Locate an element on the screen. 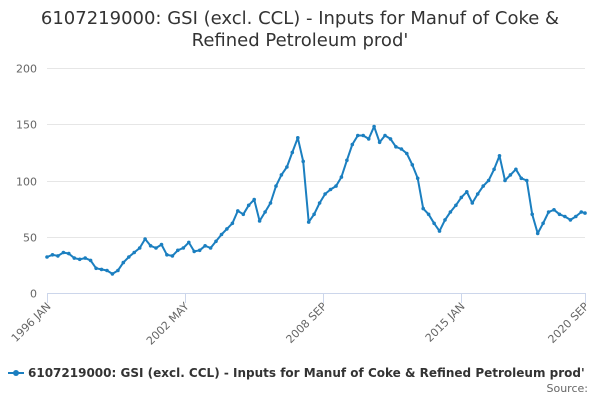 Image resolution: width=600 pixels, height=400 pixels. credits-source: Source: is located at coordinates (567, 388).